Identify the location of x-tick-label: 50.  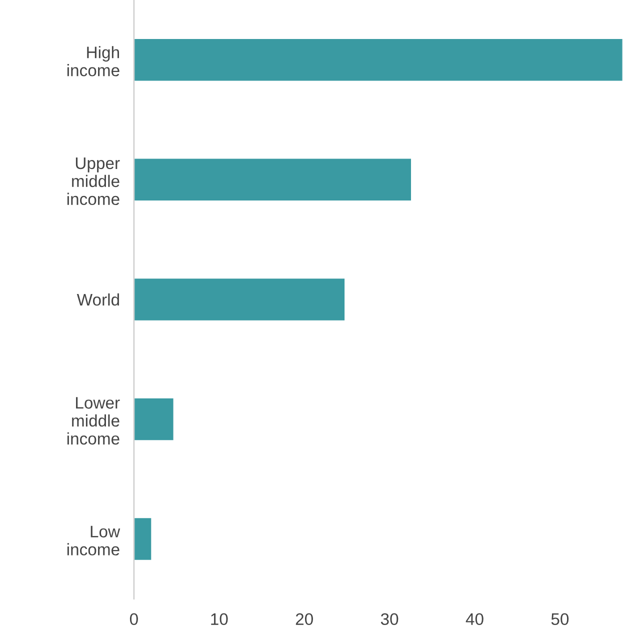
(560, 619).